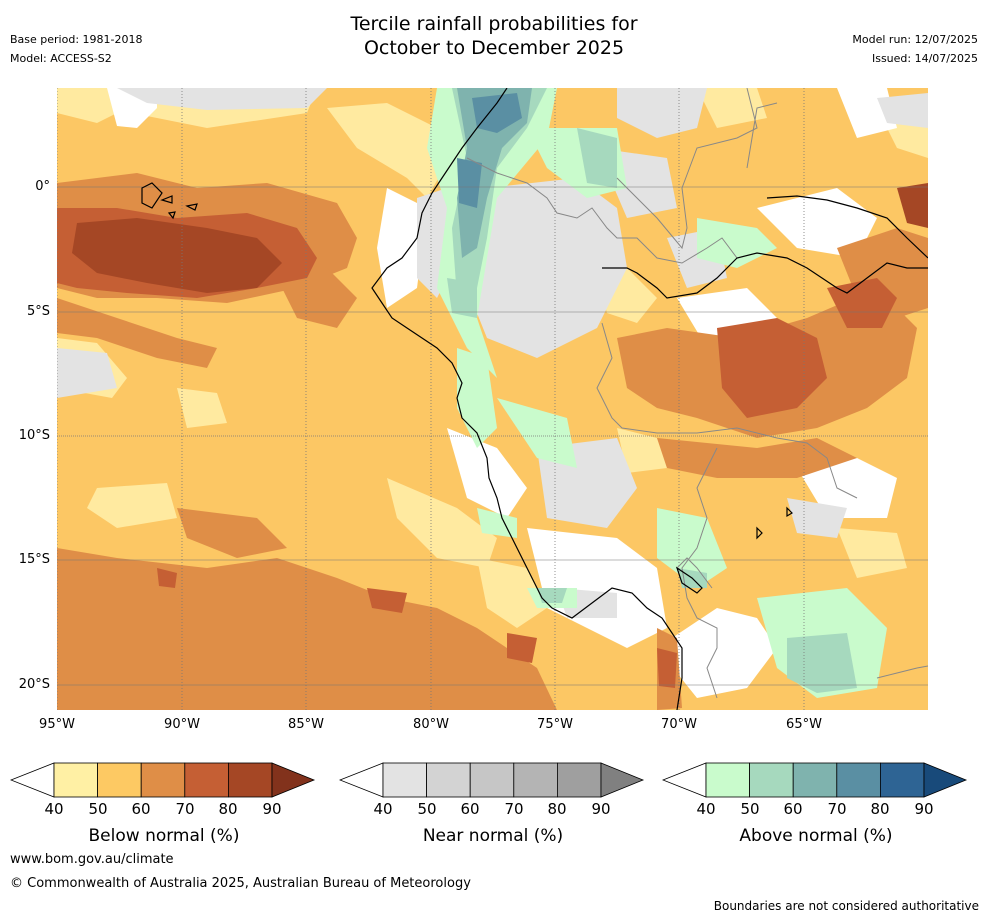 The image size is (988, 919). I want to click on meta-right: Model run: 12/07/2025 Issued: 14/07/2025, so click(915, 49).